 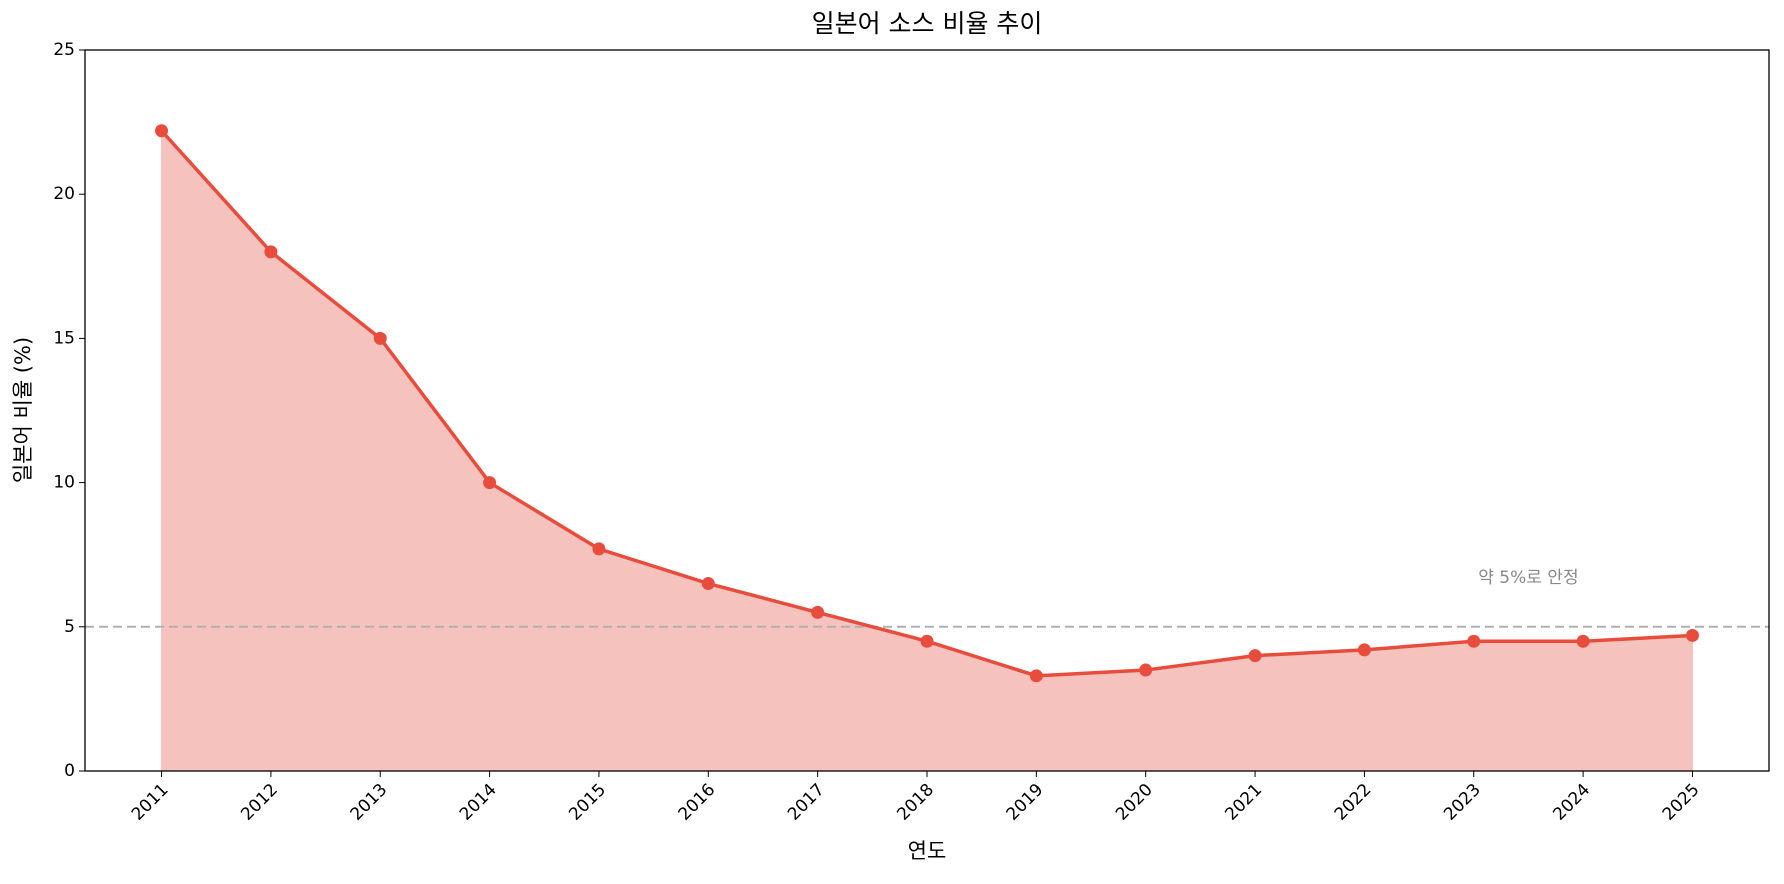 What do you see at coordinates (927, 23) in the screenshot?
I see `chart-title: 일본어 소스 비율 추이` at bounding box center [927, 23].